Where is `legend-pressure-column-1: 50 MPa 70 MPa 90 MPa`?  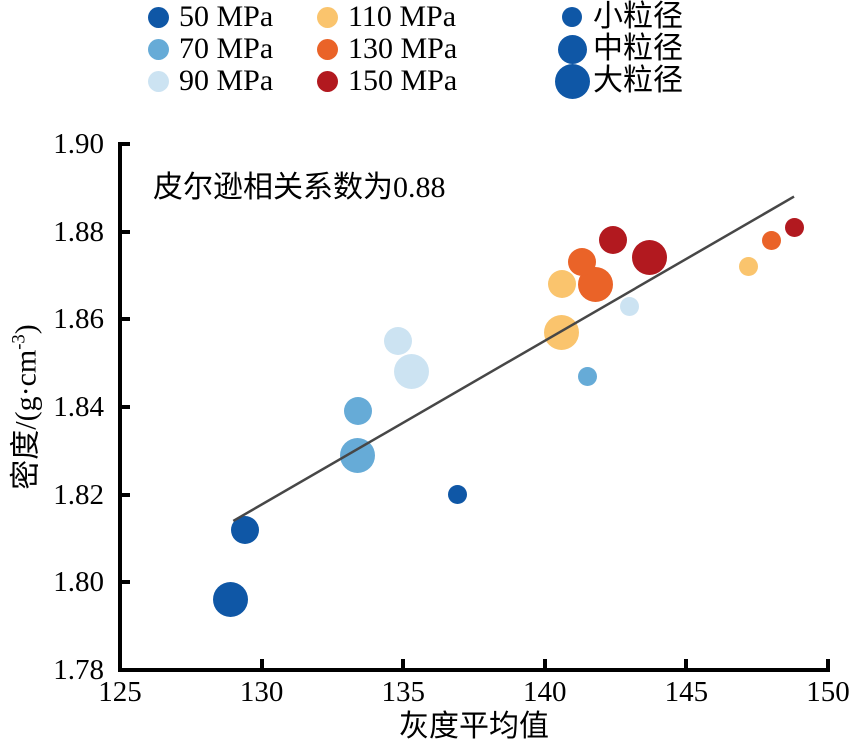
legend-pressure-column-1: 50 MPa 70 MPa 90 MPa is located at coordinates (206, 49).